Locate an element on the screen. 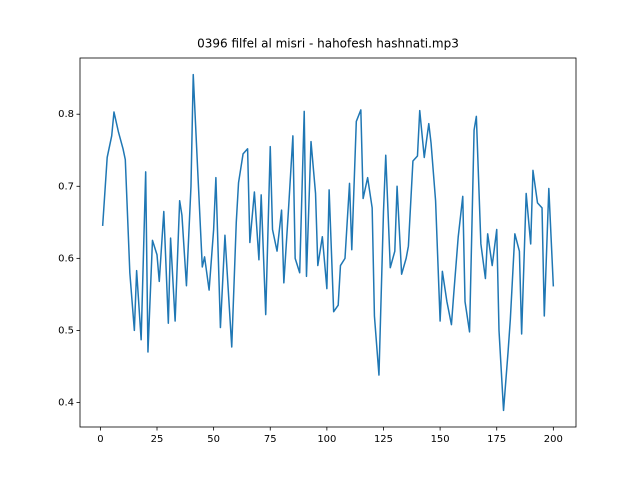 This screenshot has width=640, height=480. x-tick-label: 150 is located at coordinates (440, 439).